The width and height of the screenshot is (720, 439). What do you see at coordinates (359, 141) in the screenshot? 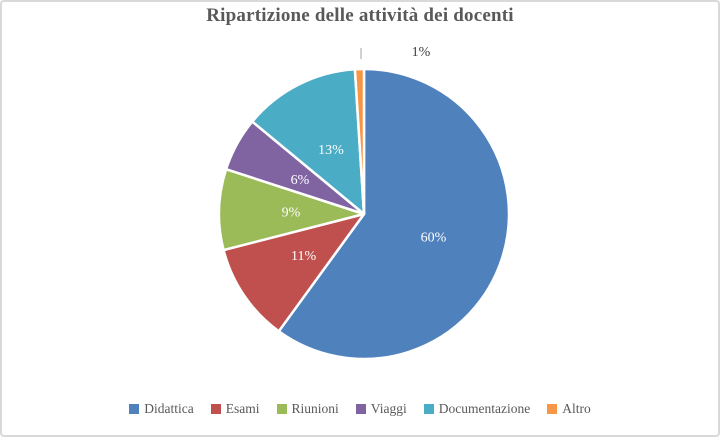
I see `pie-slice-altro` at bounding box center [359, 141].